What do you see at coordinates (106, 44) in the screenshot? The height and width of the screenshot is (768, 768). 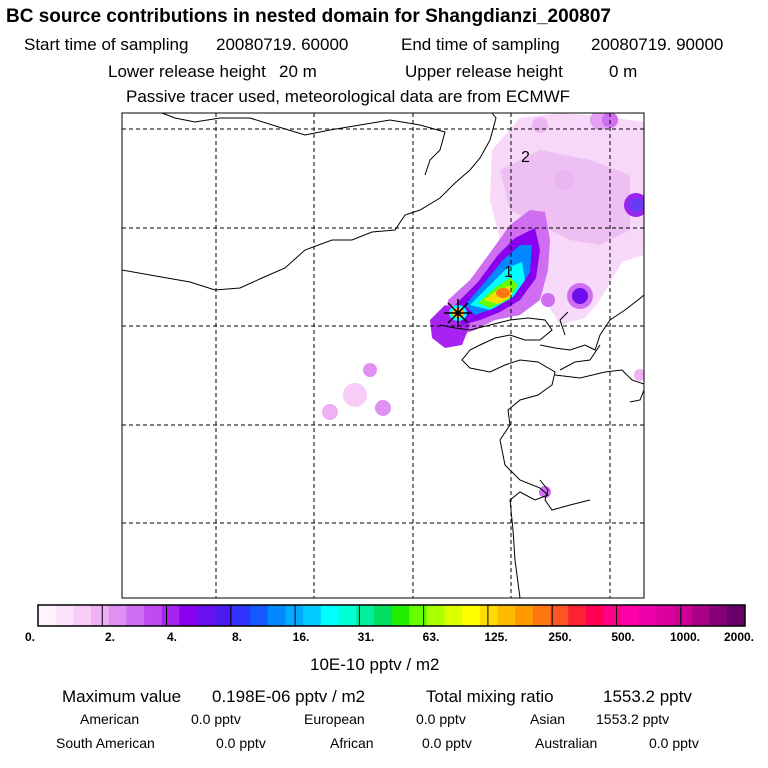 I see `start-time-label: Start time of sampling` at bounding box center [106, 44].